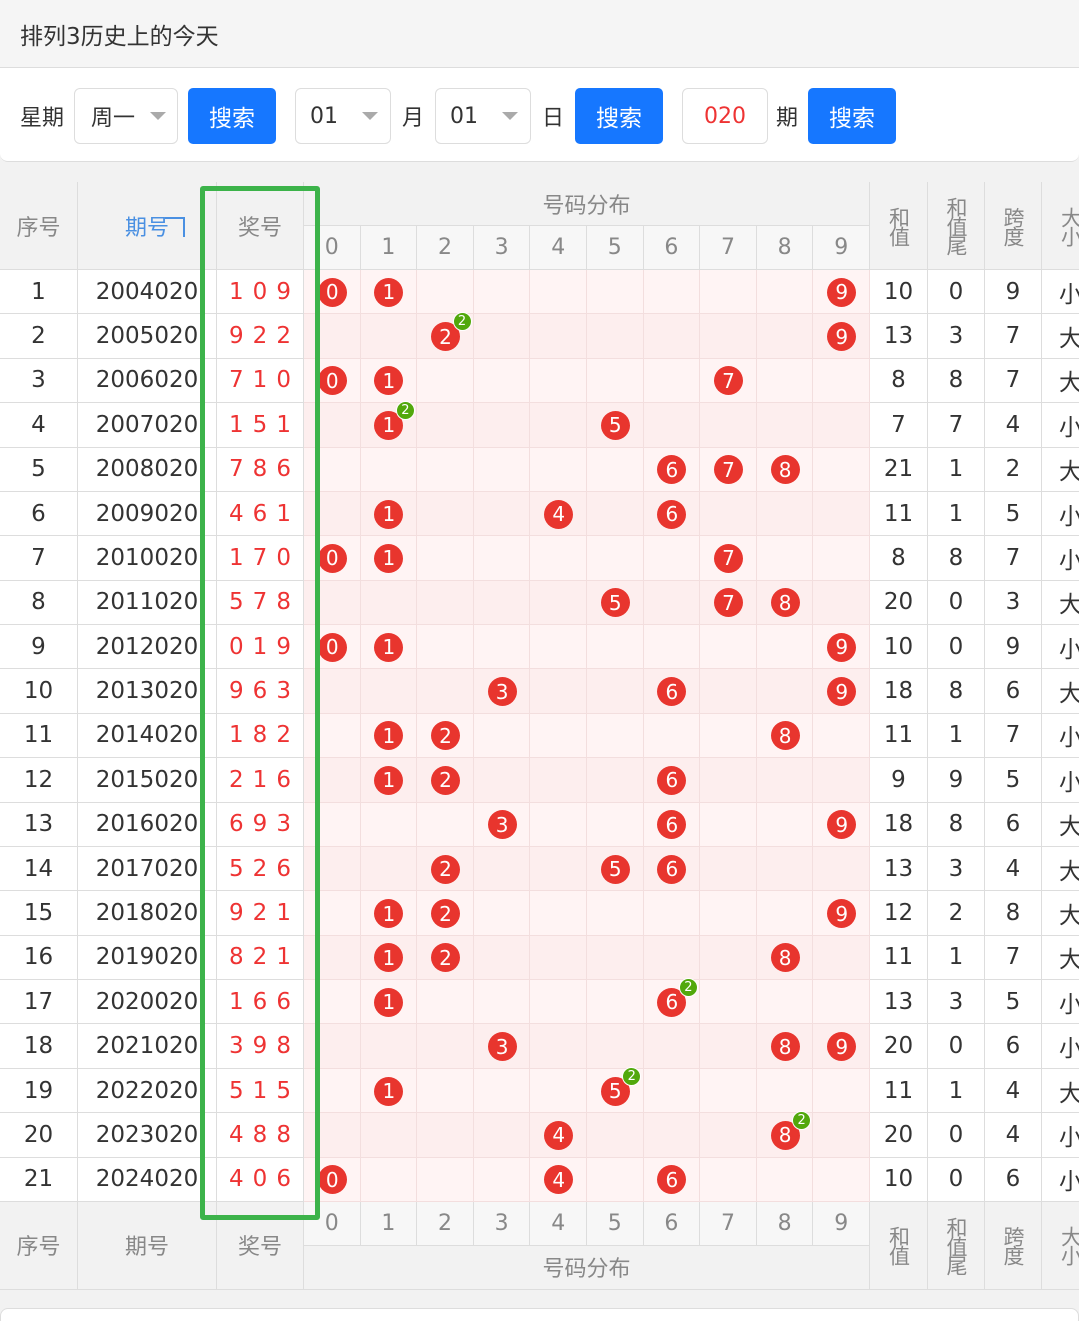  What do you see at coordinates (899, 381) in the screenshot?
I see `sum: 8` at bounding box center [899, 381].